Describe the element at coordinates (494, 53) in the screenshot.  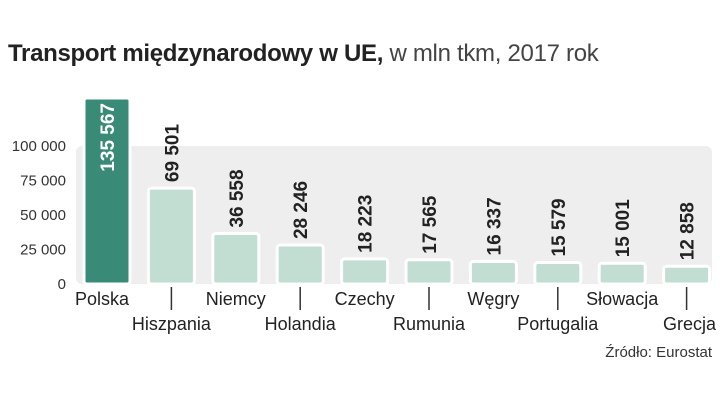
I see `chart-subtitle: w mln tkm, 2017 rok` at that location.